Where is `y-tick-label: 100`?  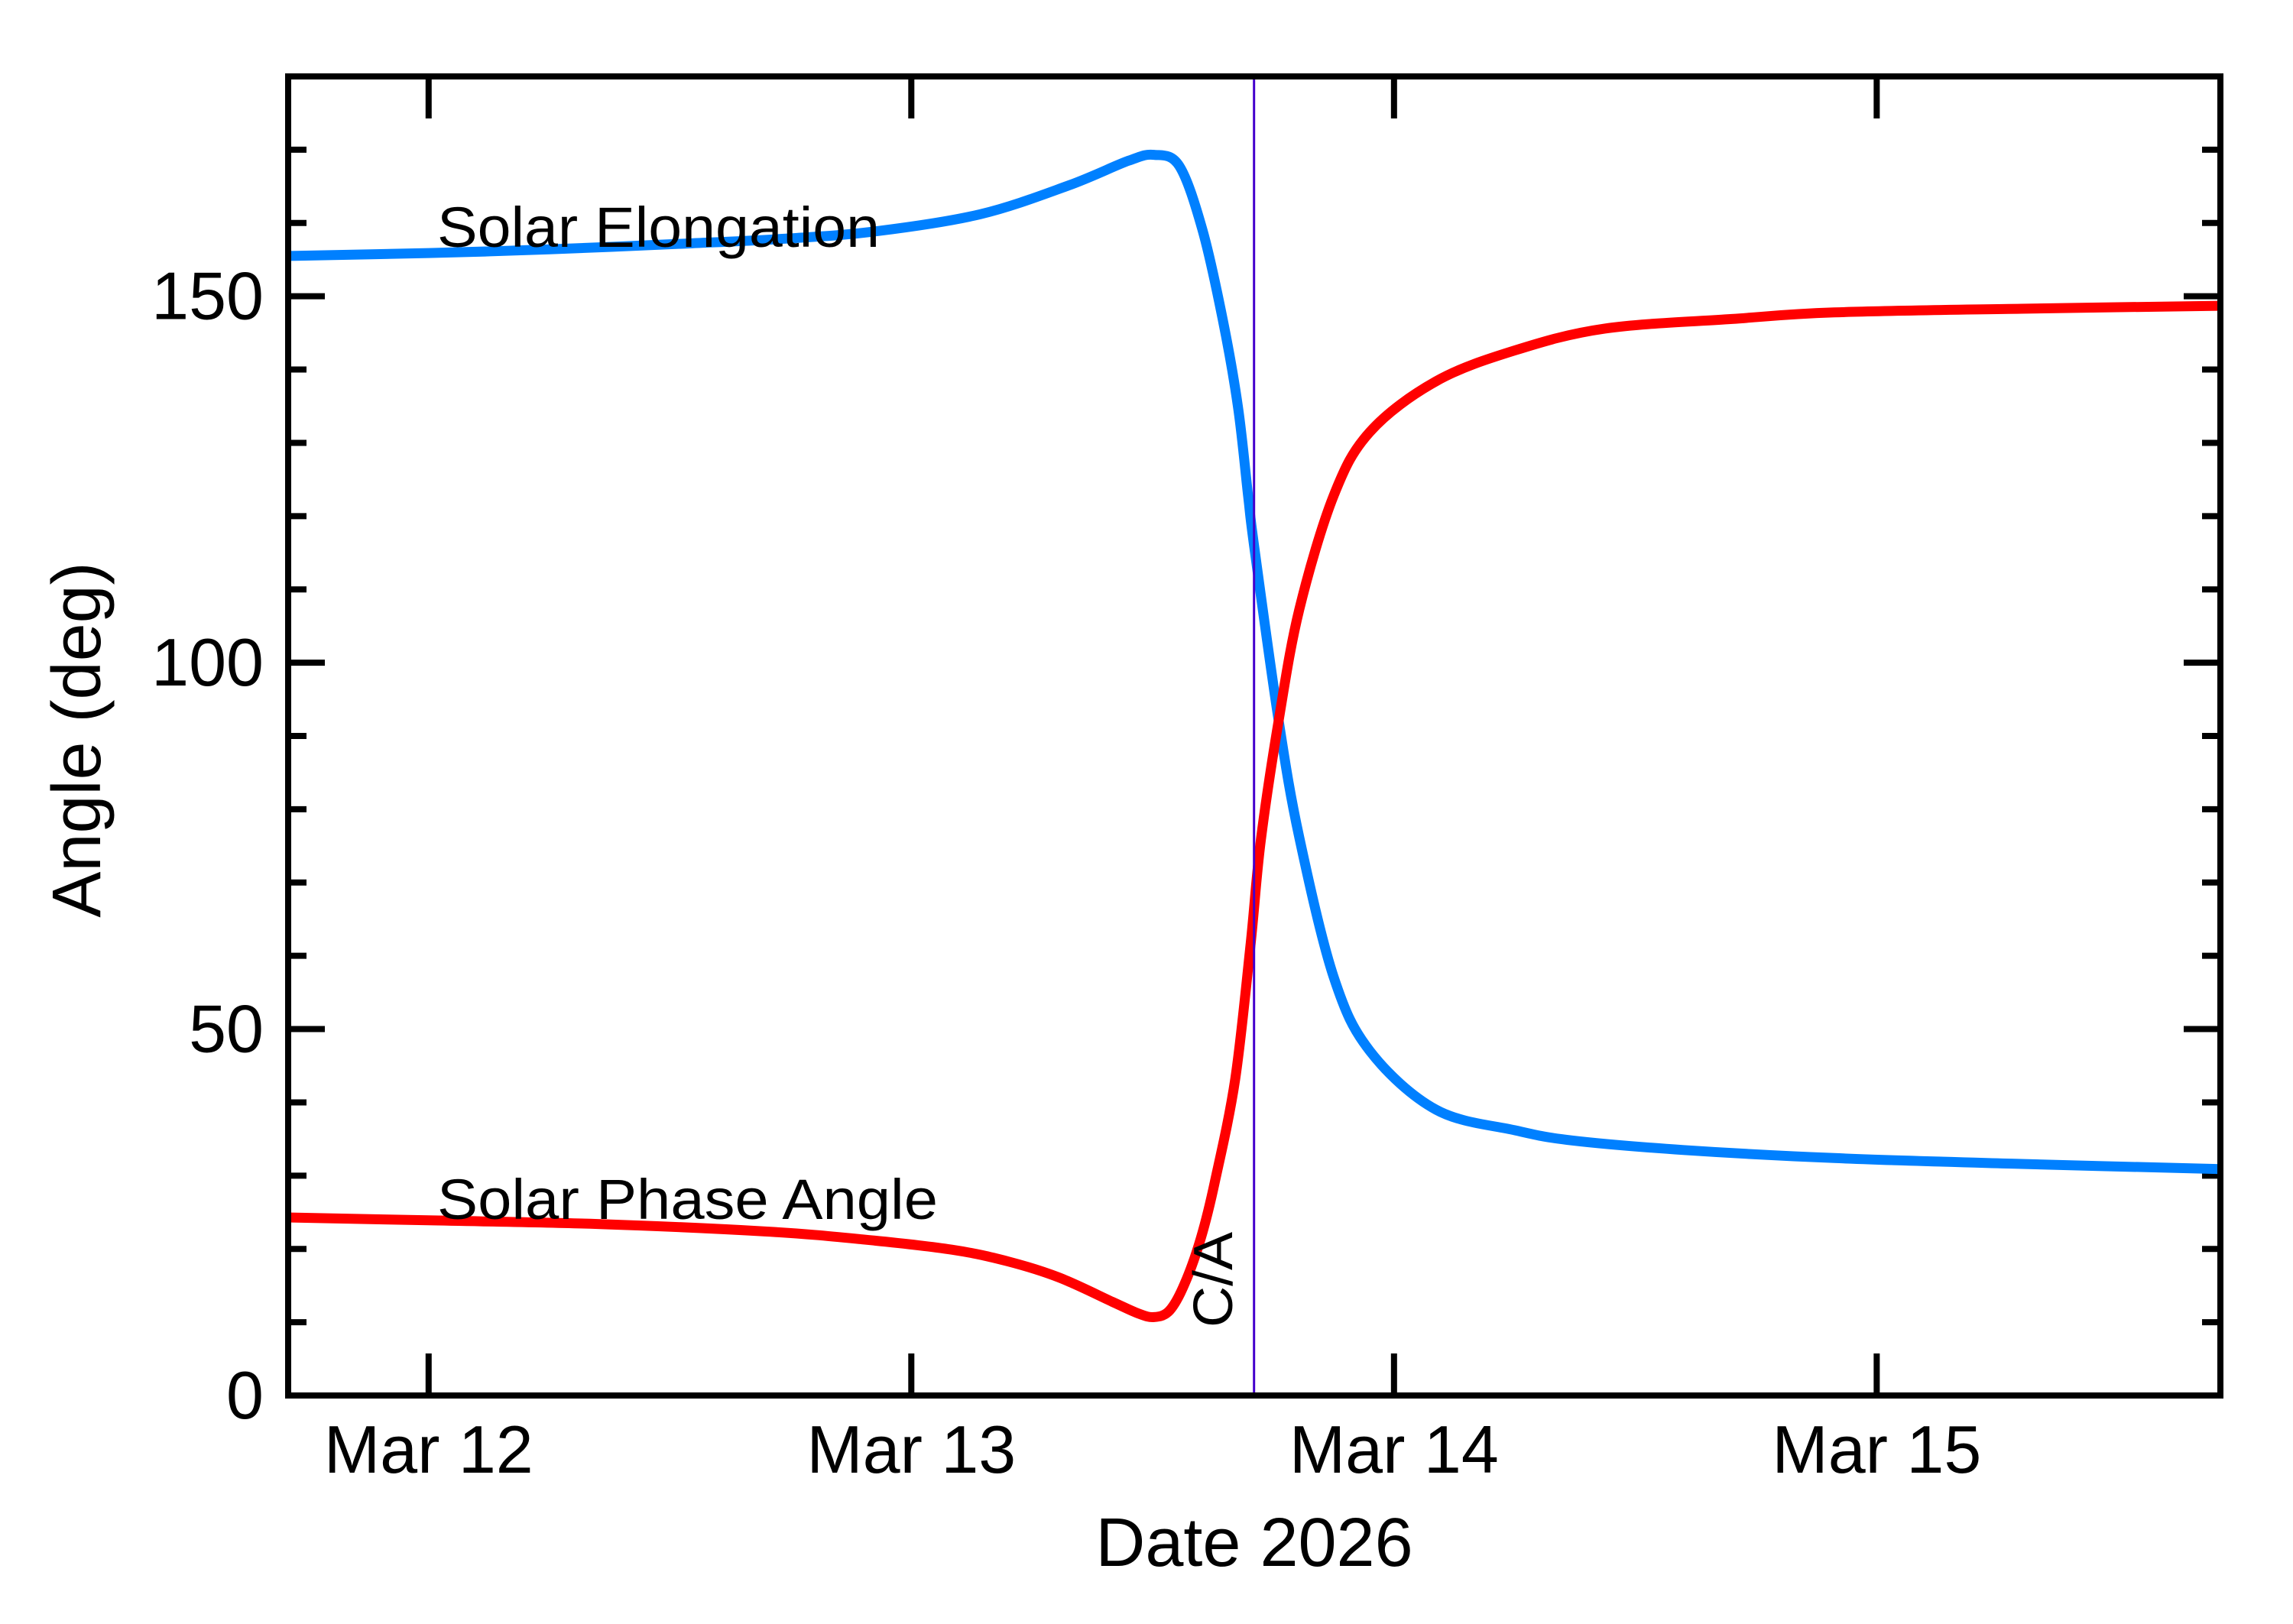
y-tick-label: 100 is located at coordinates (207, 662).